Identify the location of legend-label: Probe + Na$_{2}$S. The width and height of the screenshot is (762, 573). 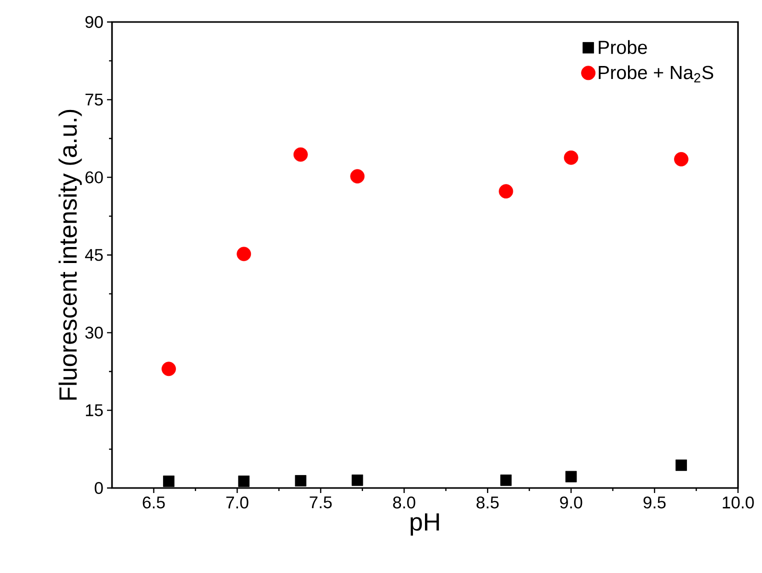
(656, 73).